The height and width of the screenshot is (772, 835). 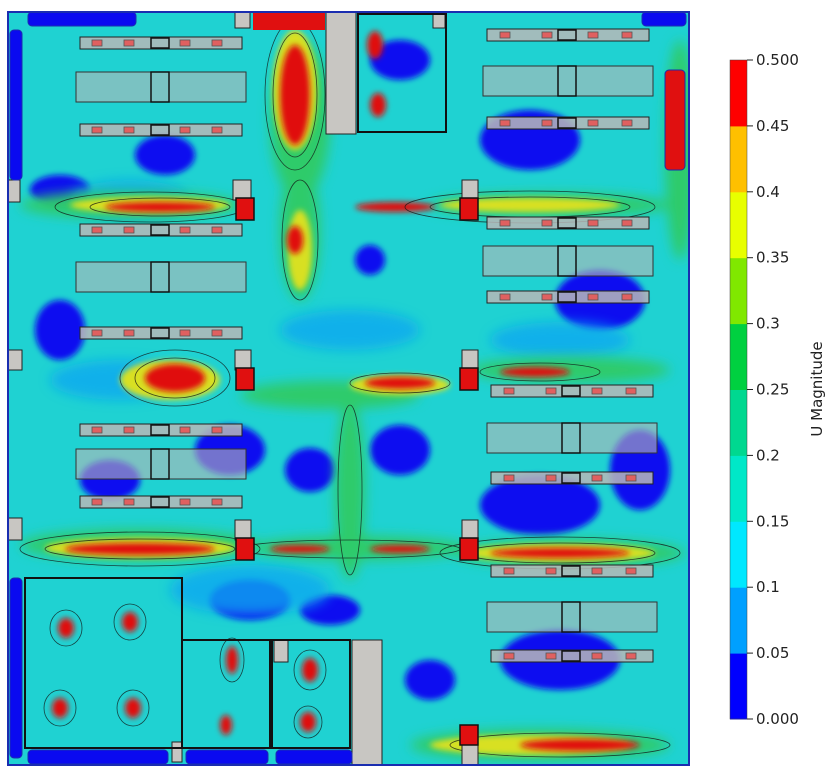 What do you see at coordinates (777, 60) in the screenshot?
I see `legend-tick-label: 0.500` at bounding box center [777, 60].